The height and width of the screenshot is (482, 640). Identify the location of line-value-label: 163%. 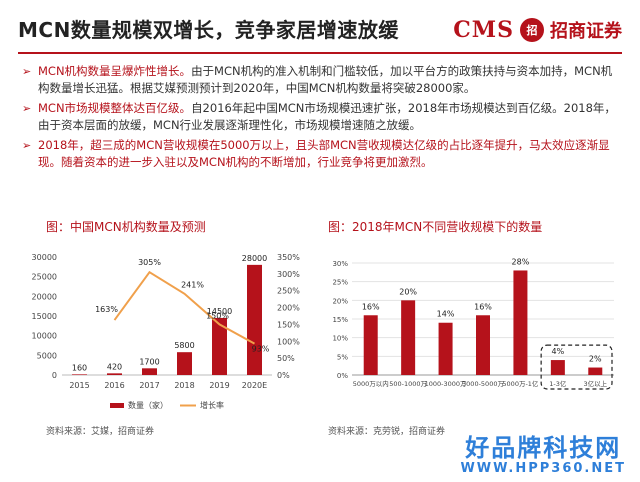
(106, 309).